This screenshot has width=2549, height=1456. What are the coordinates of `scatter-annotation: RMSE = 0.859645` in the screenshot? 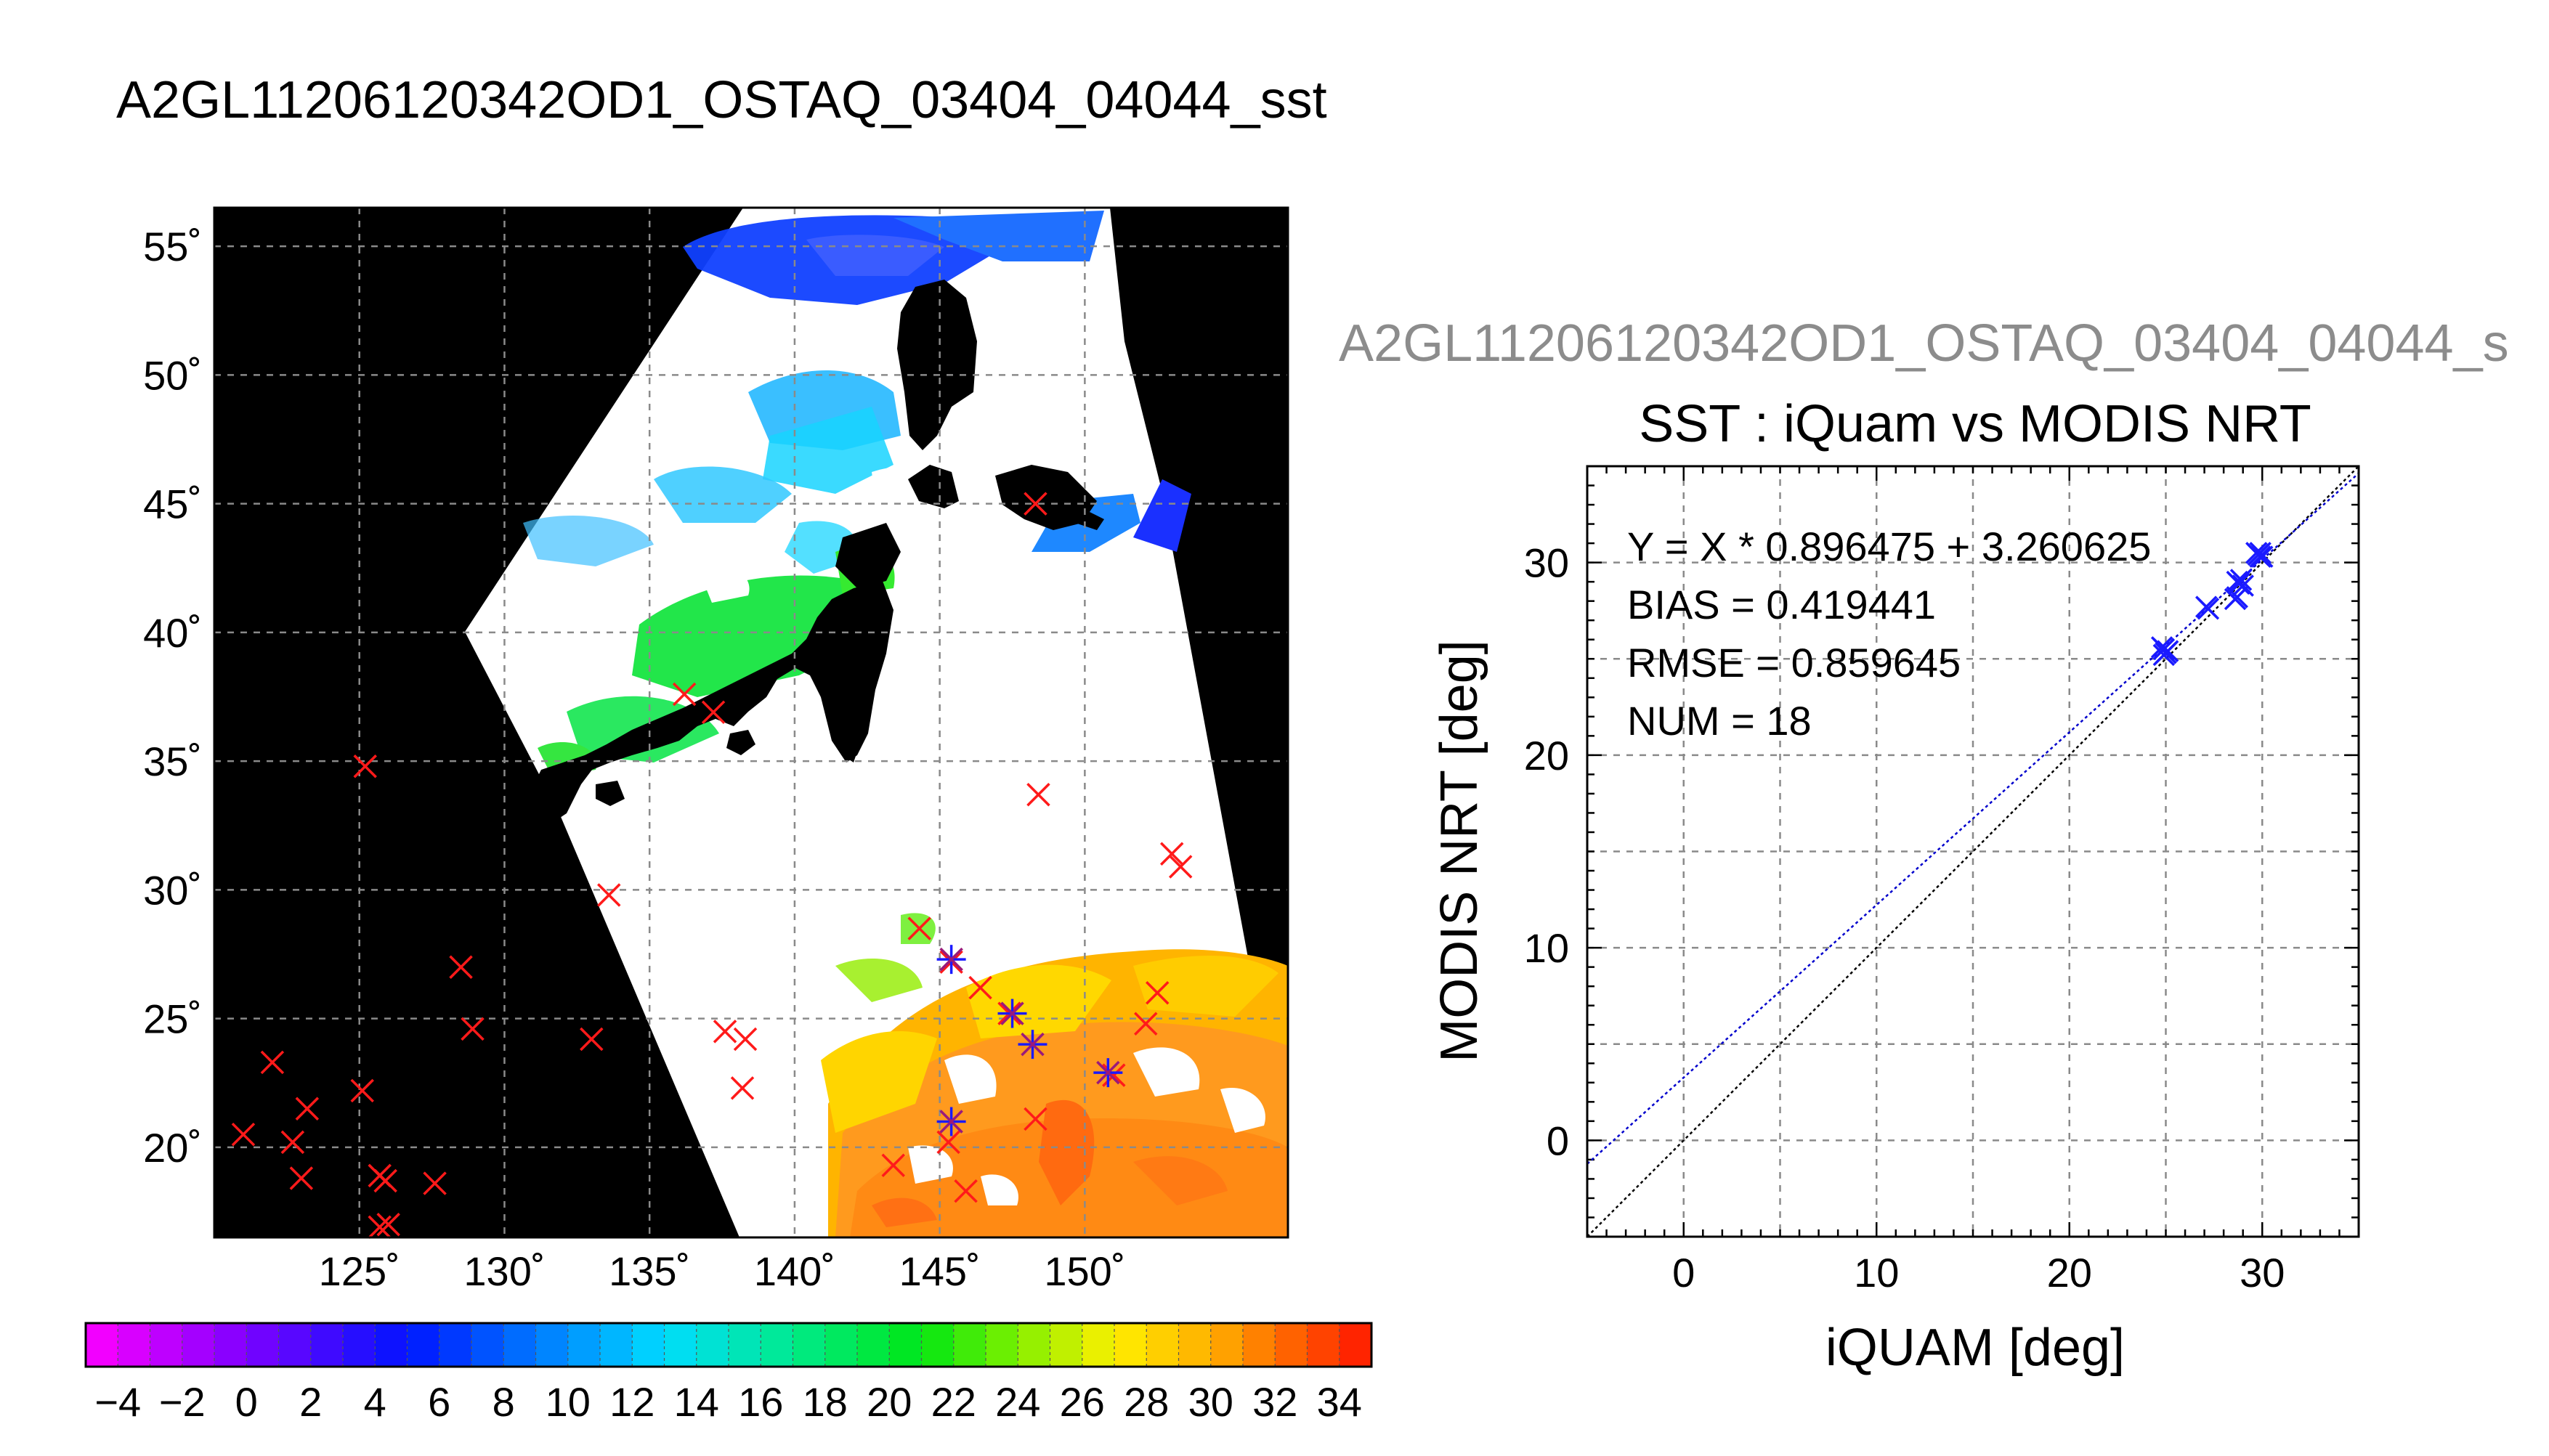 It's located at (1794, 663).